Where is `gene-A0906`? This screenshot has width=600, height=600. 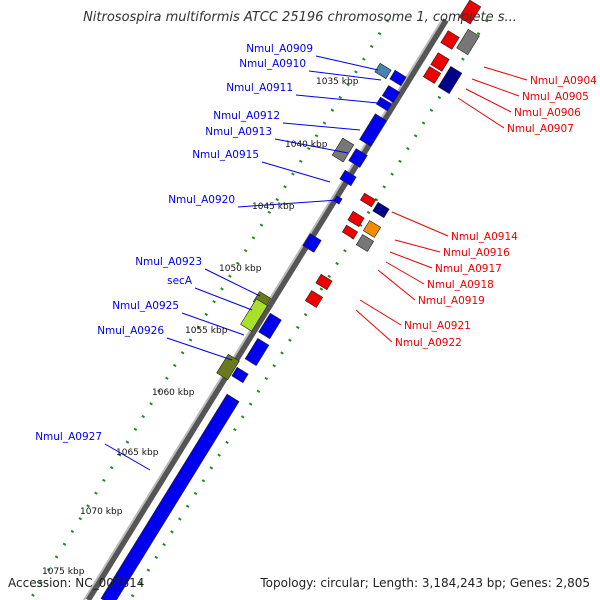
gene-A0906 is located at coordinates (432, 75).